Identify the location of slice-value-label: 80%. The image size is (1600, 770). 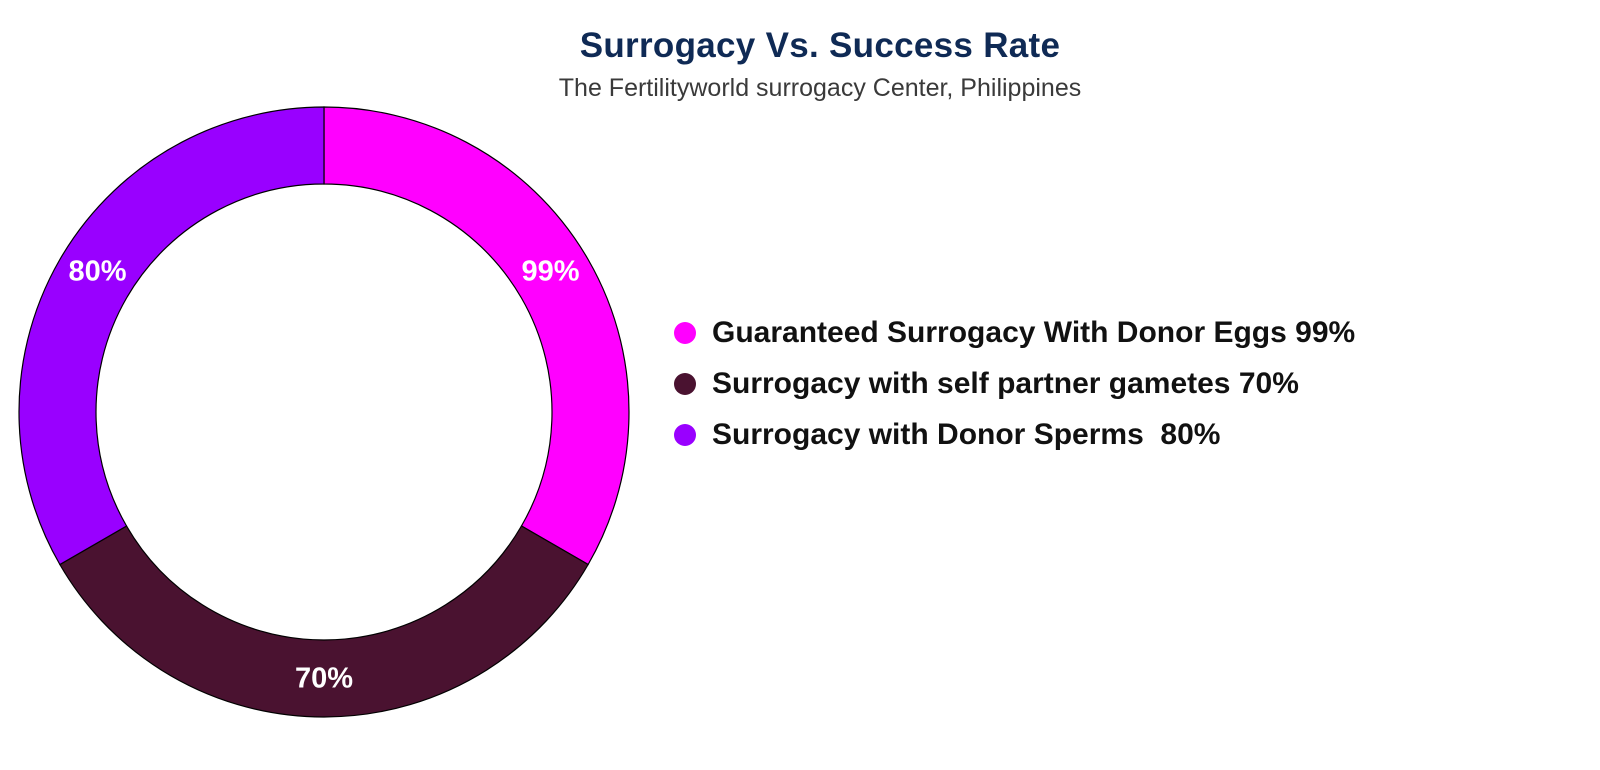
(97, 272).